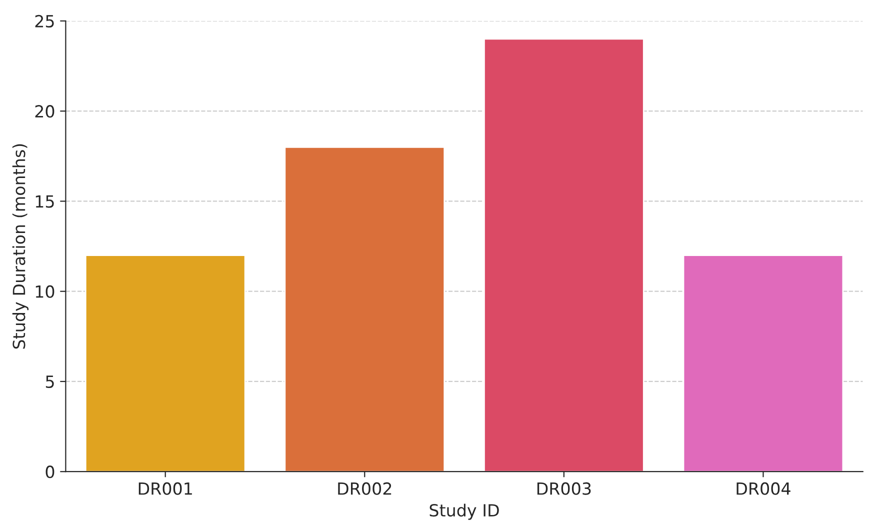 This screenshot has width=876, height=524. What do you see at coordinates (165, 488) in the screenshot?
I see `x-tick-label: DR001` at bounding box center [165, 488].